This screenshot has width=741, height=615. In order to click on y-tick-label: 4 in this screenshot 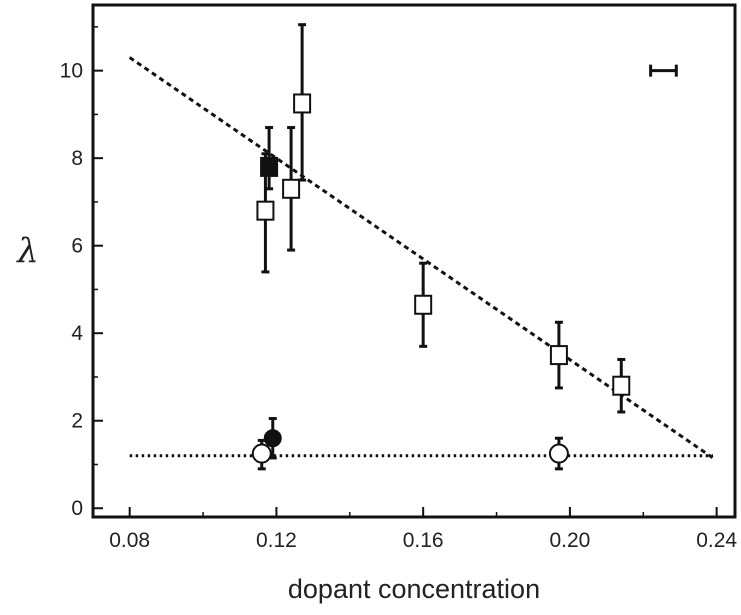, I will do `click(77, 333)`.